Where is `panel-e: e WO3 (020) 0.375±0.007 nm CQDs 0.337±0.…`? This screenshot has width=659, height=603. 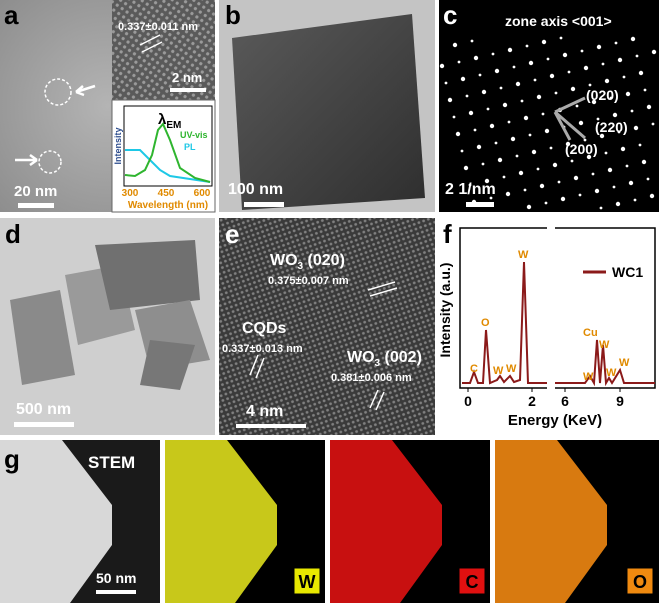
panel-e: e WO3 (020) 0.375±0.007 nm CQDs 0.337±0.… is located at coordinates (327, 326).